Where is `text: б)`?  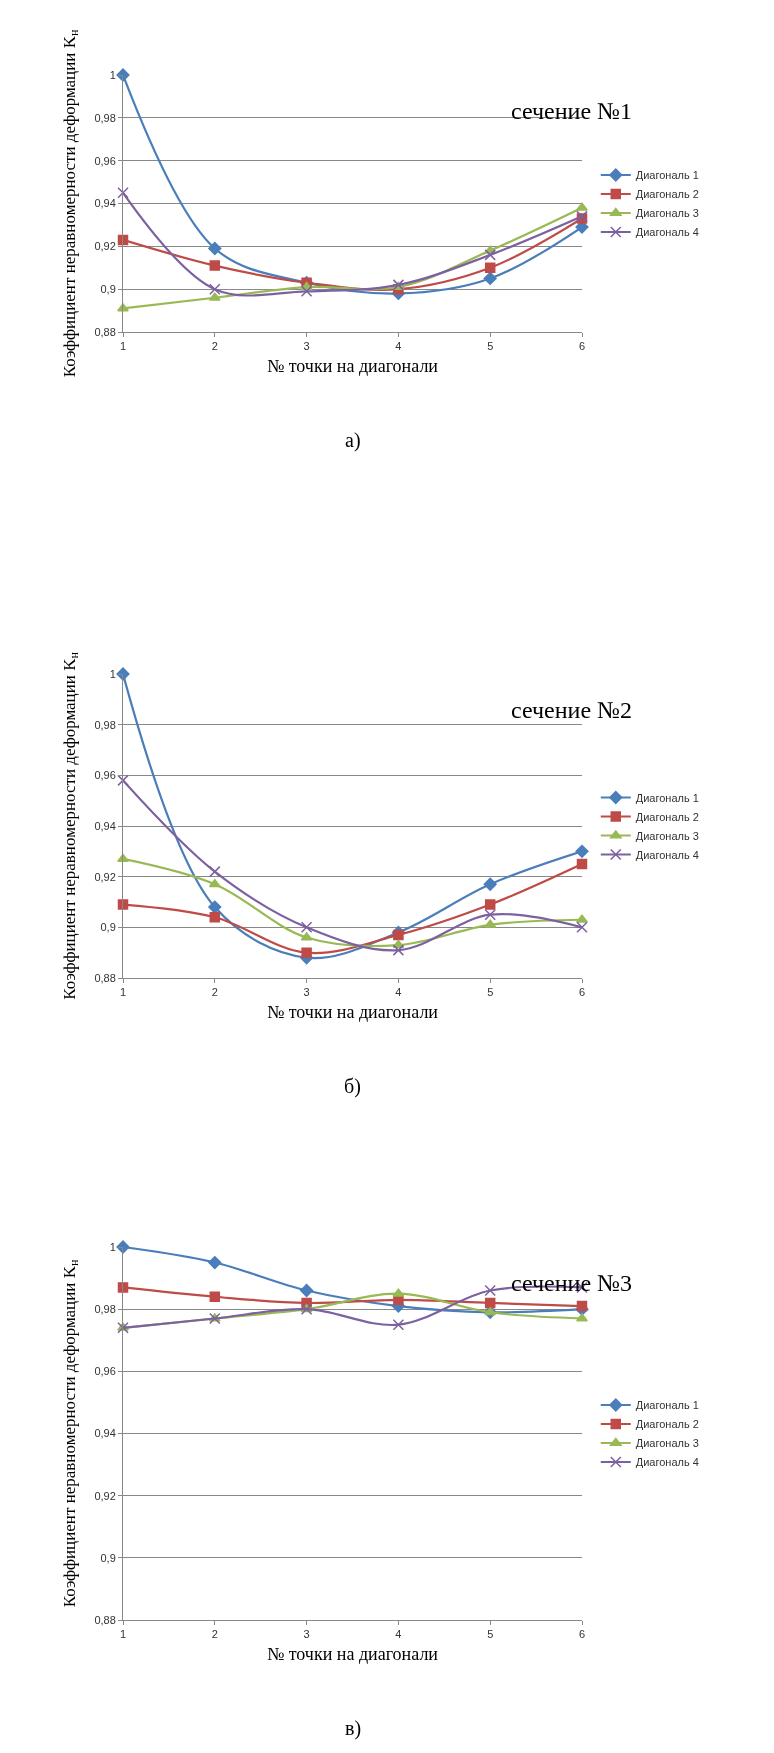
text: б) is located at coordinates (352, 1086).